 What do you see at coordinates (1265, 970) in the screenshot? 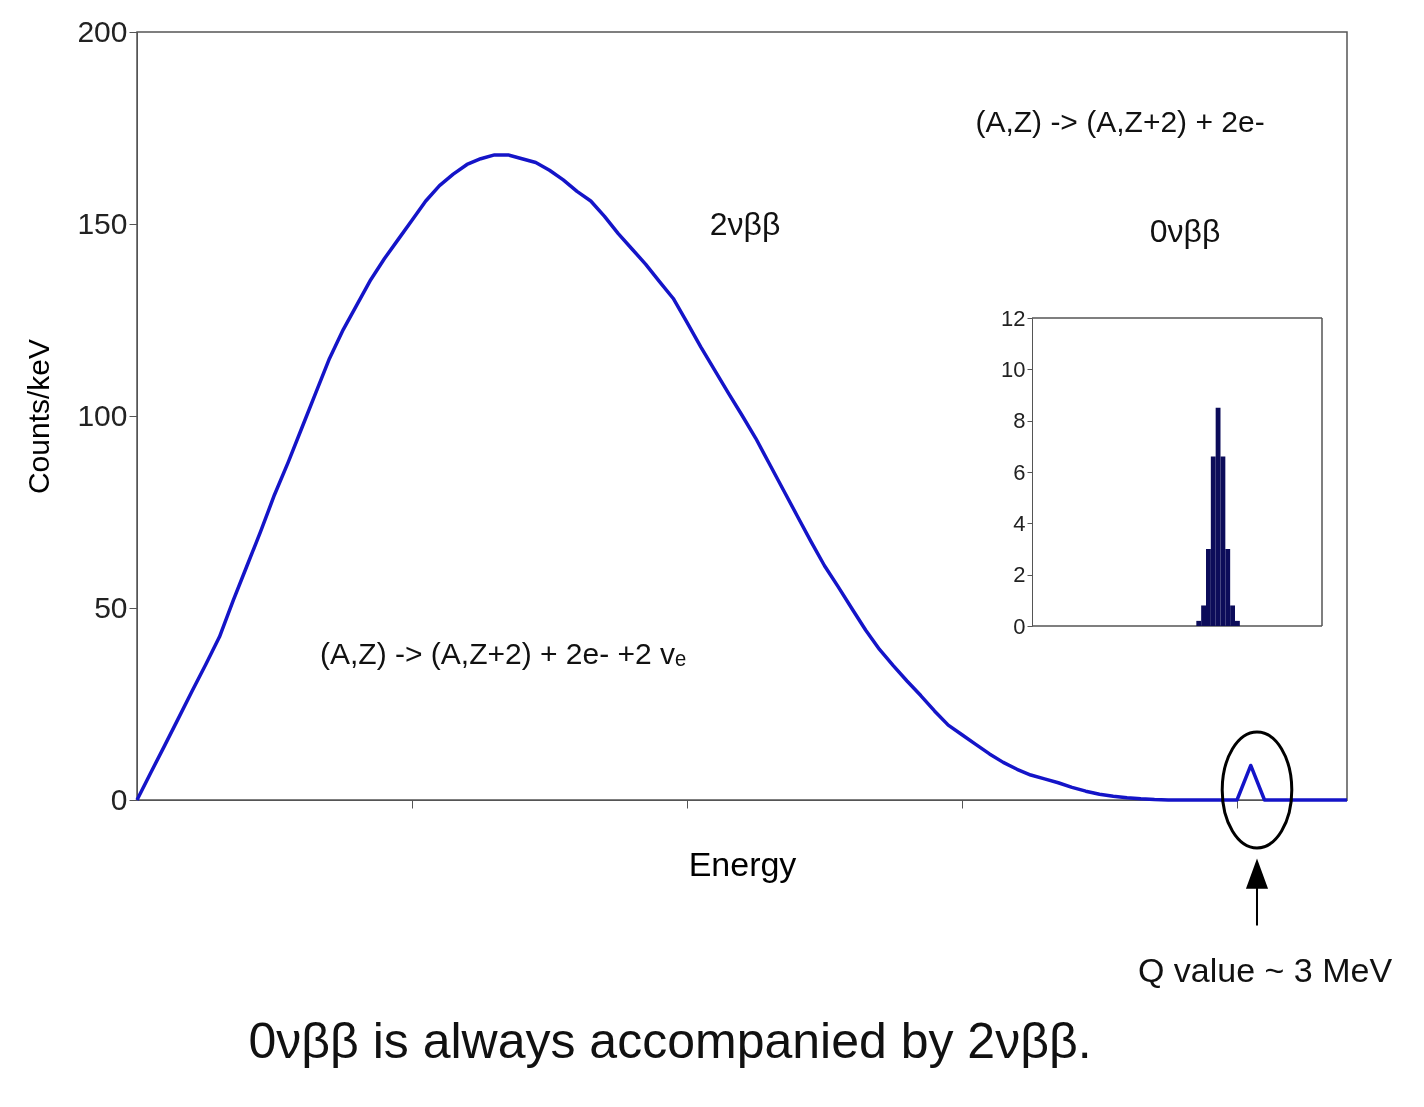
I see `text: Q value ~ 3 MeV` at bounding box center [1265, 970].